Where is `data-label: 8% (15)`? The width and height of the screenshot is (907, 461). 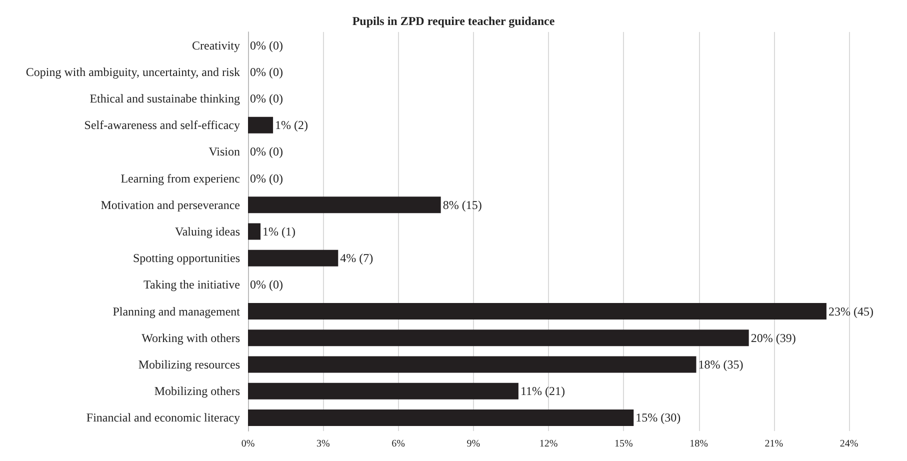
data-label: 8% (15) is located at coordinates (462, 205).